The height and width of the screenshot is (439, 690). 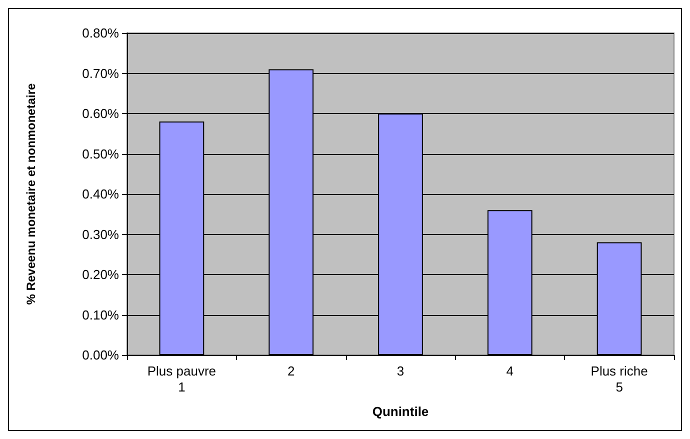 What do you see at coordinates (101, 355) in the screenshot?
I see `y-tick-label: 0.00%` at bounding box center [101, 355].